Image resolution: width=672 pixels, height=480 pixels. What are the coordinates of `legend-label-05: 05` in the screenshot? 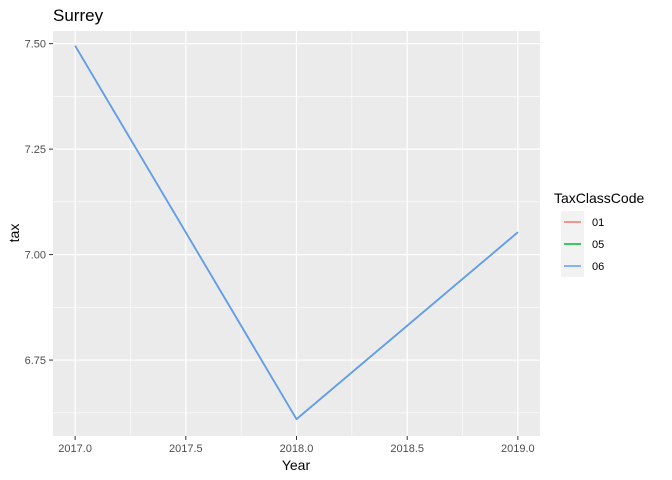 It's located at (598, 245).